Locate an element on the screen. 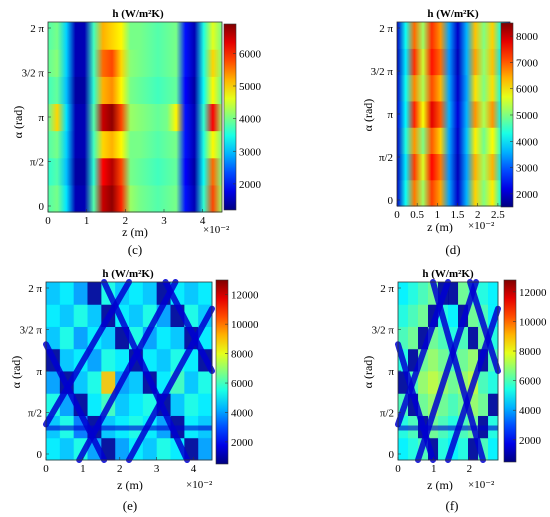 Image resolution: width=550 pixels, height=517 pixels. colorbar-tick-label: 3000 is located at coordinates (250, 152).